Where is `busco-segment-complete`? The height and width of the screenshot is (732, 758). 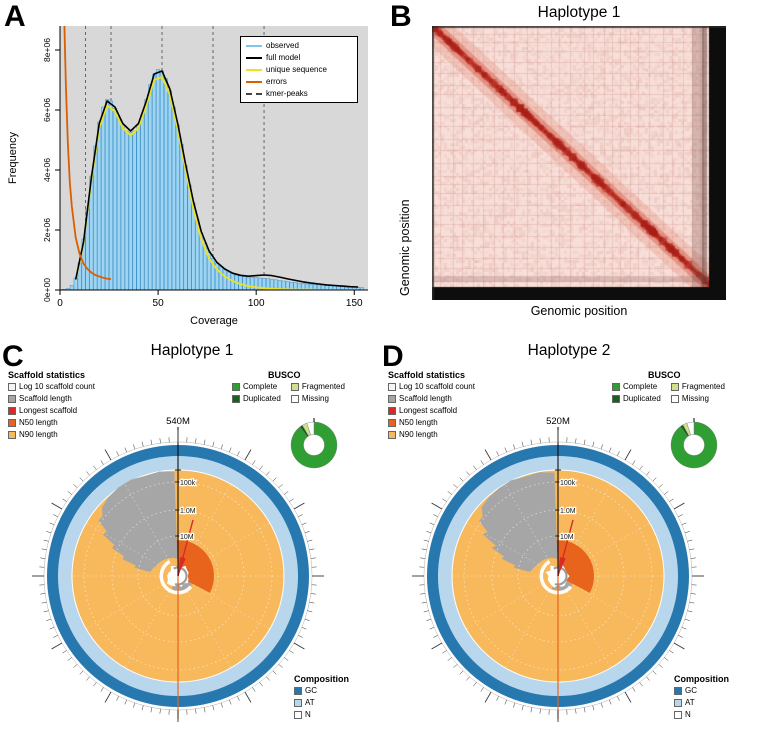 busco-segment-complete is located at coordinates (314, 445).